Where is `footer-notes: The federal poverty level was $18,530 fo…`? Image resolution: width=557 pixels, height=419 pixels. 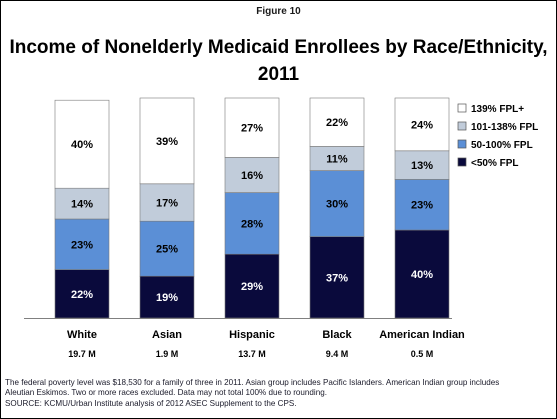
footer-notes: The federal poverty level was $18,530 fo… is located at coordinates (279, 393).